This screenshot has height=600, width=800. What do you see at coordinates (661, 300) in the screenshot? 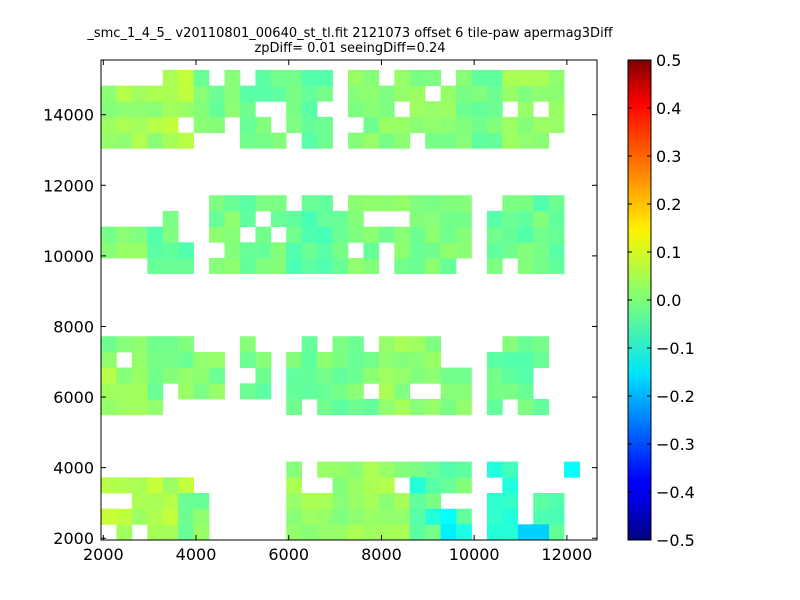
I see `colorbar-ticks: −0.5 −0.4 −0.3 −0.2 −0.1 0.0 0.1 0.2 0.3 0.4 0.5` at bounding box center [661, 300].